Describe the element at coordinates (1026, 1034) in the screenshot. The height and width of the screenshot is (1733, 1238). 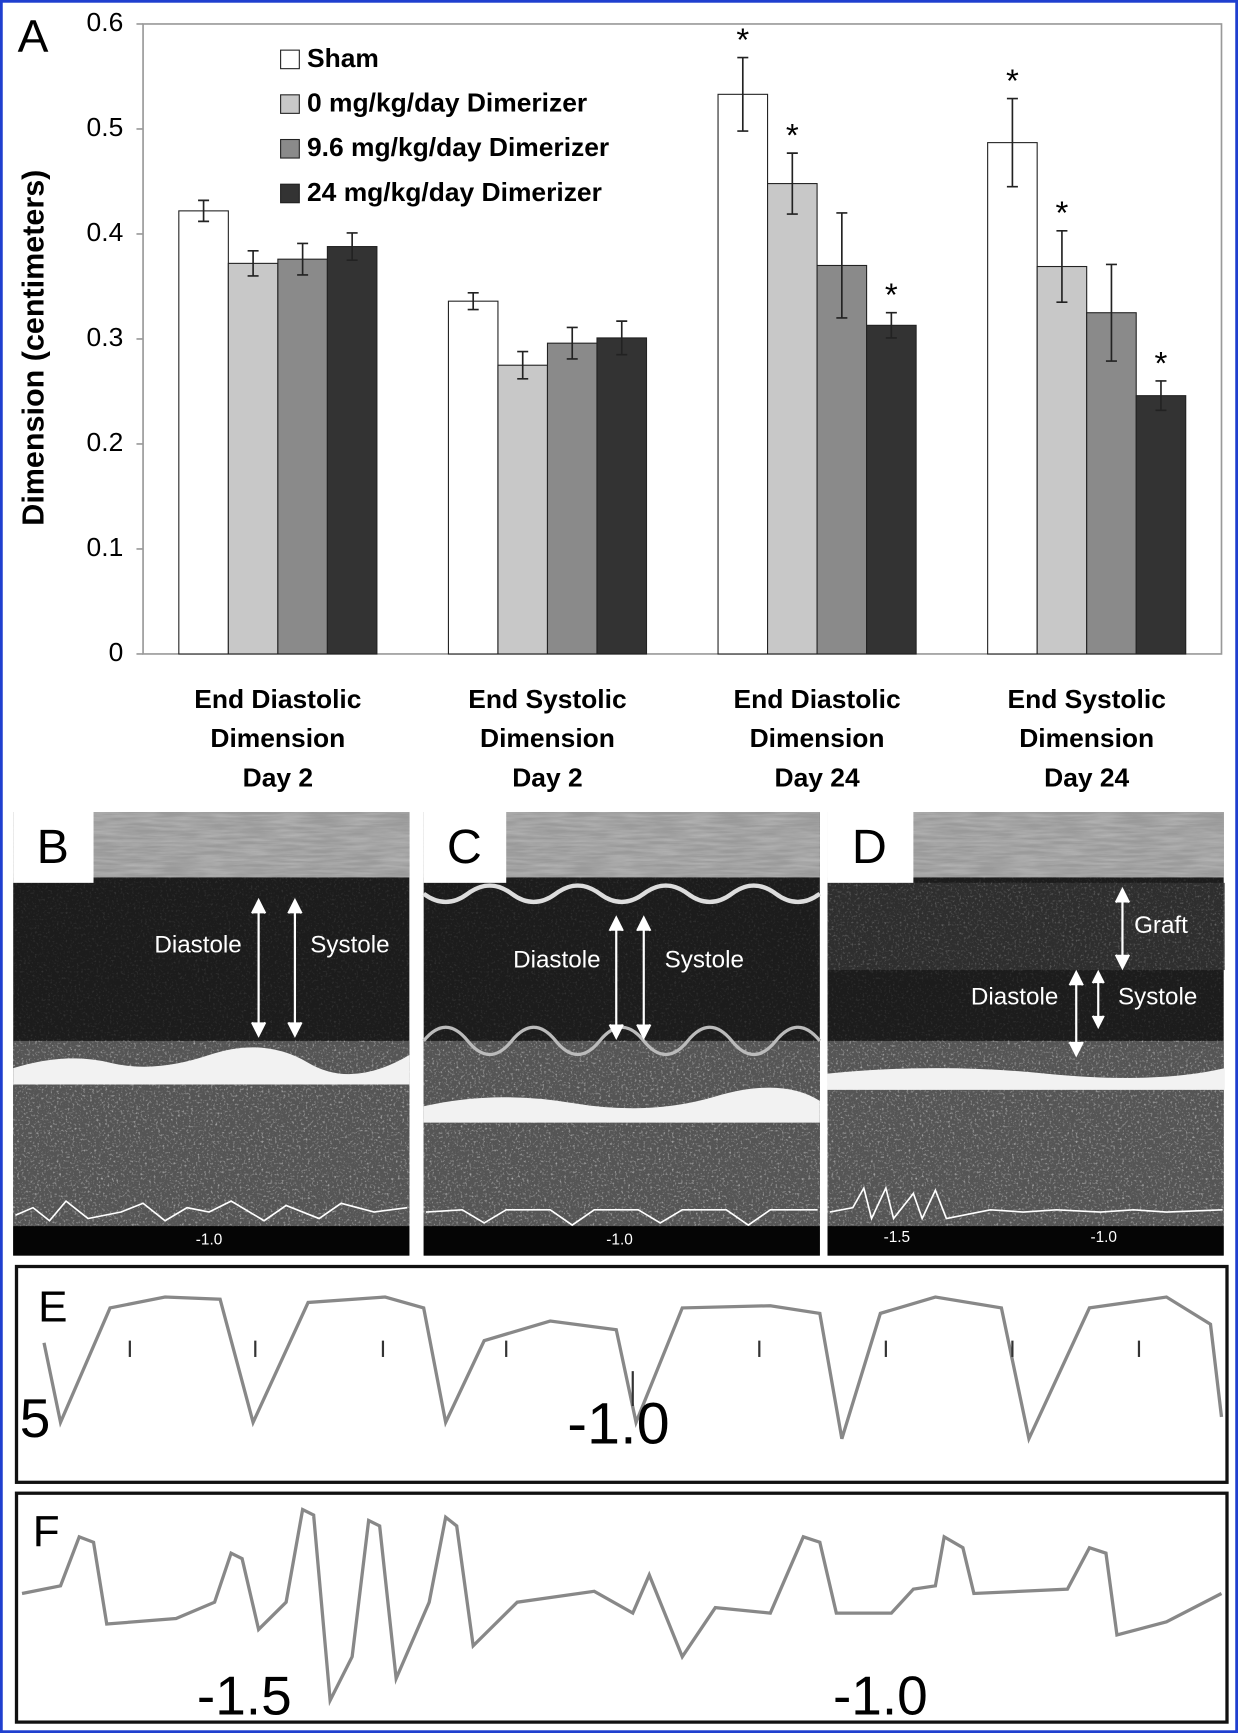
I see `echo-panel-d: D Graft Diastole Systole -1.5 -1.0` at that location.